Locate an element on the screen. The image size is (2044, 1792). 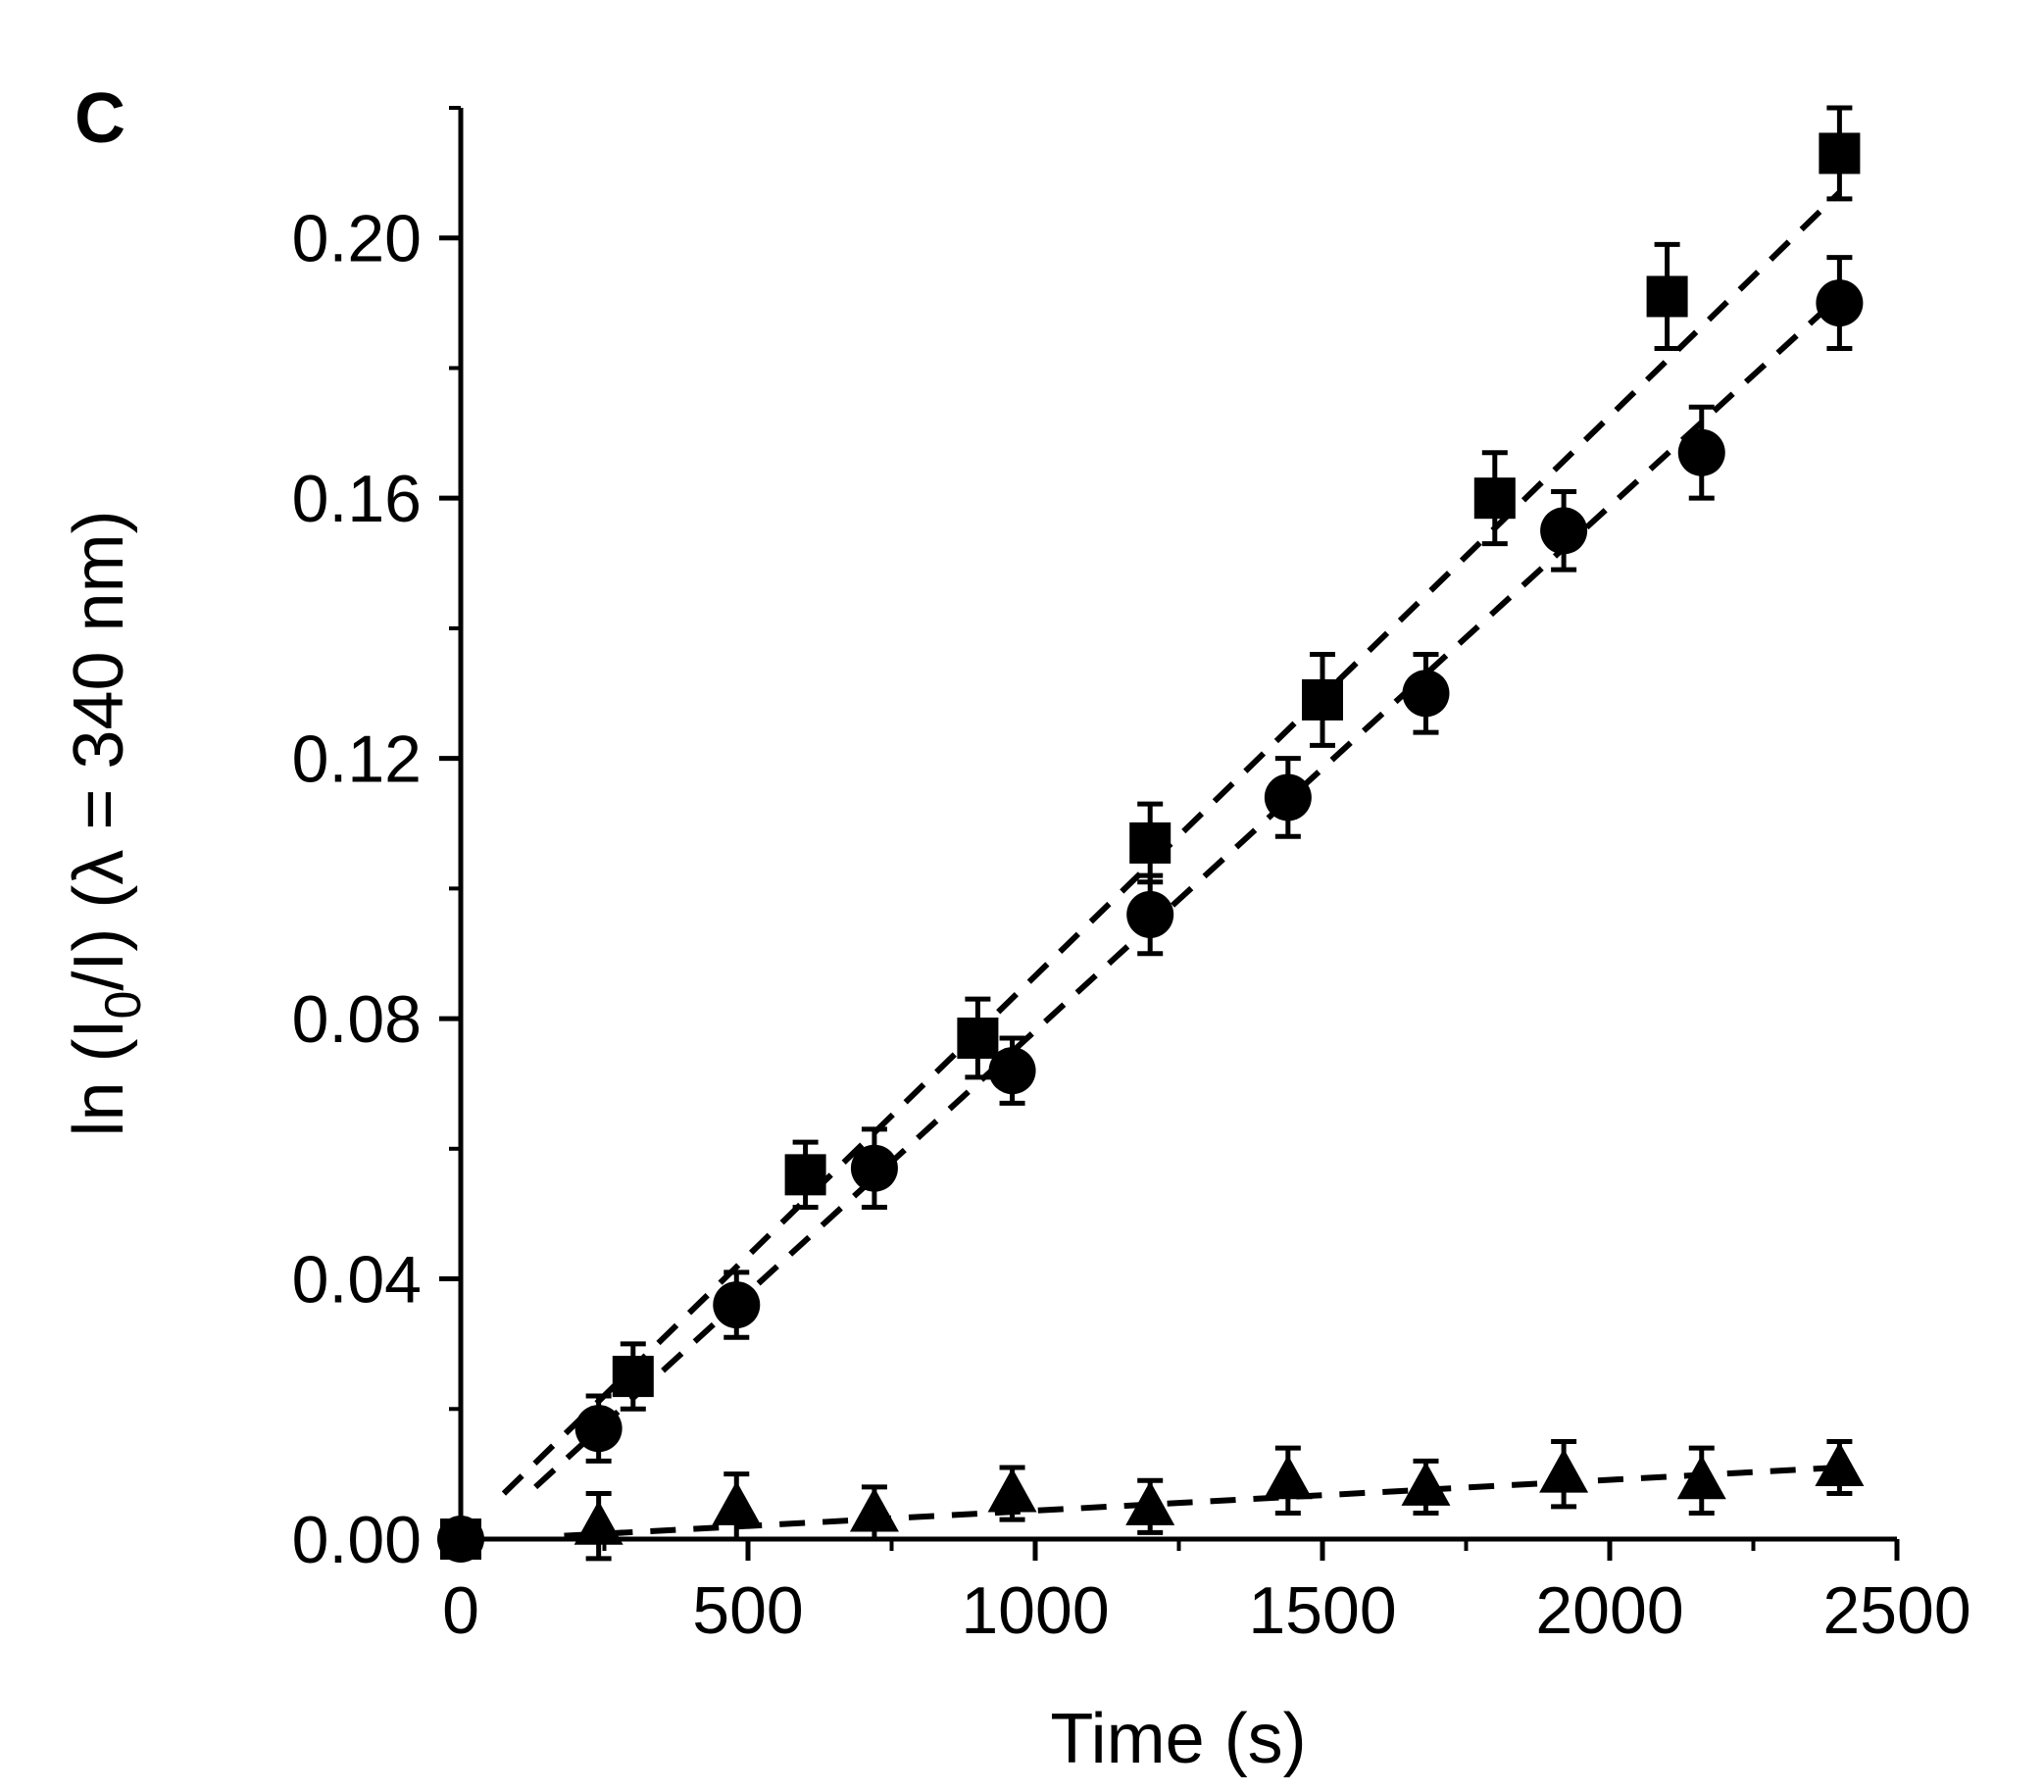
y-axis-title-subscript: 0 is located at coordinates (124, 1006).